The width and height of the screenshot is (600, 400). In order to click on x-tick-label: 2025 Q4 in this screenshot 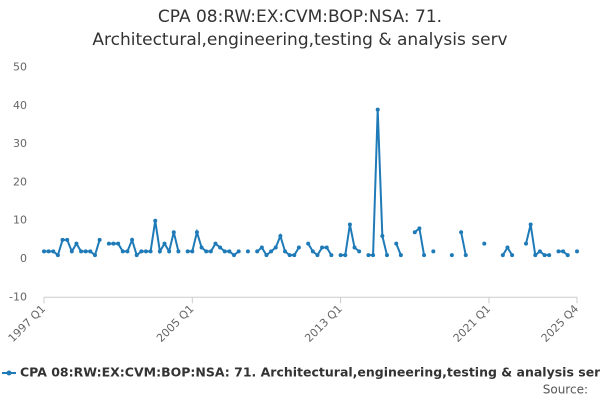, I will do `click(560, 323)`.